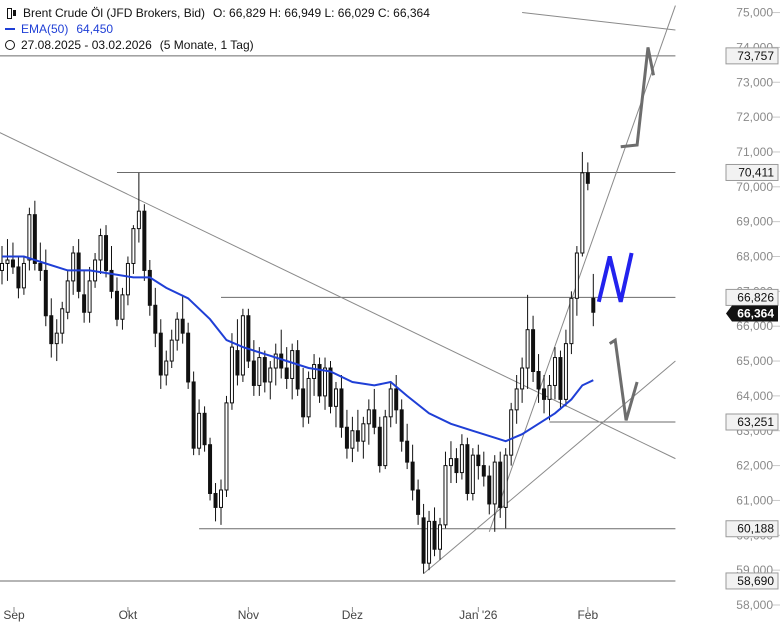 The image size is (780, 625). I want to click on clock-icon, so click(10, 45).